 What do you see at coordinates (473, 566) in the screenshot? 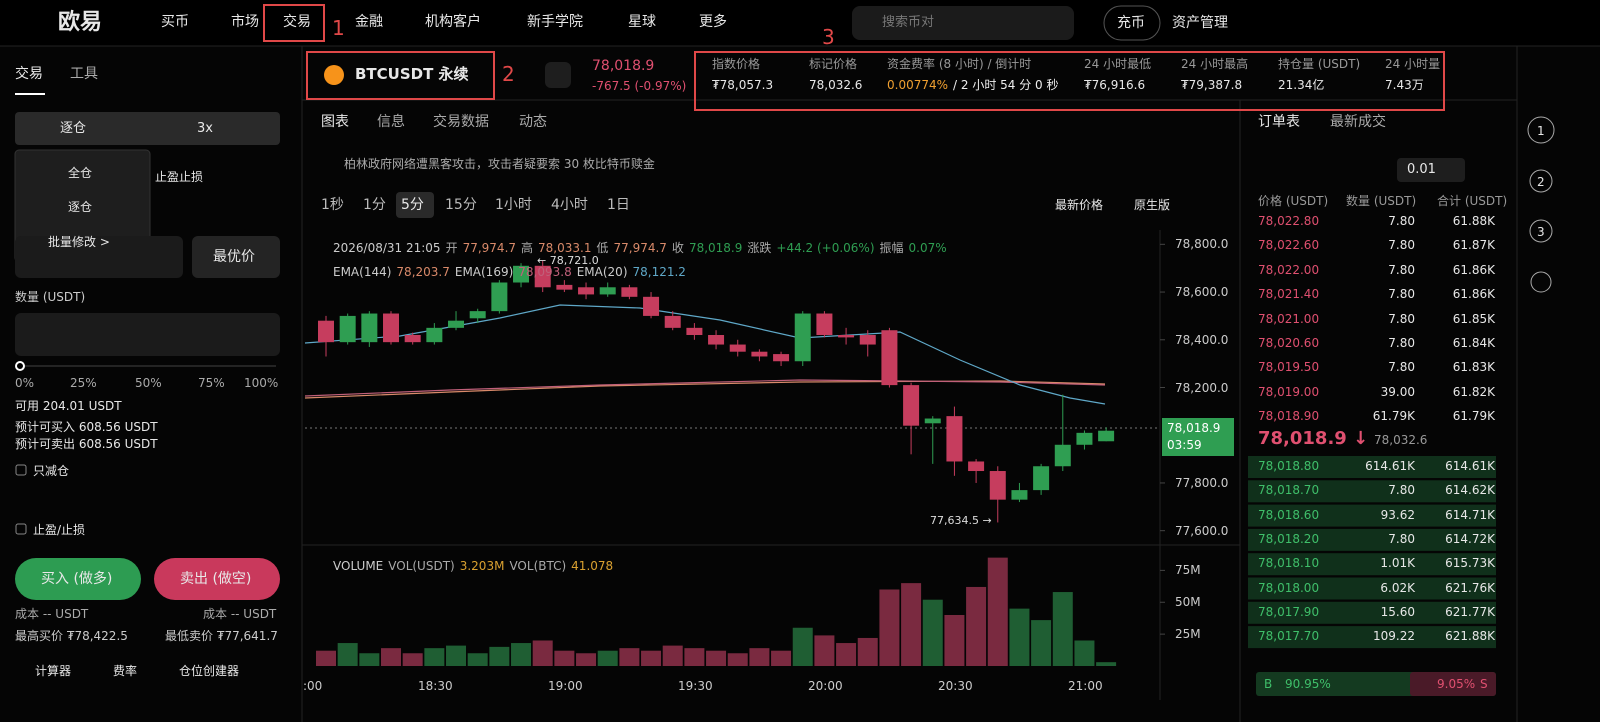
I see `volume-legend: VOLUME VOL(USDT) 3.203M VOL(BTC) 41.078` at bounding box center [473, 566].